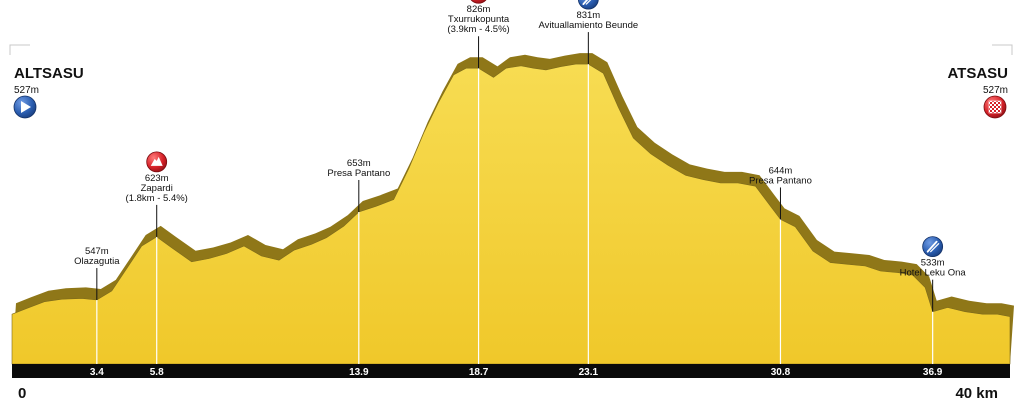 The width and height of the screenshot is (1022, 412). What do you see at coordinates (588, 15) in the screenshot?
I see `waypoint-elevation: 831m` at bounding box center [588, 15].